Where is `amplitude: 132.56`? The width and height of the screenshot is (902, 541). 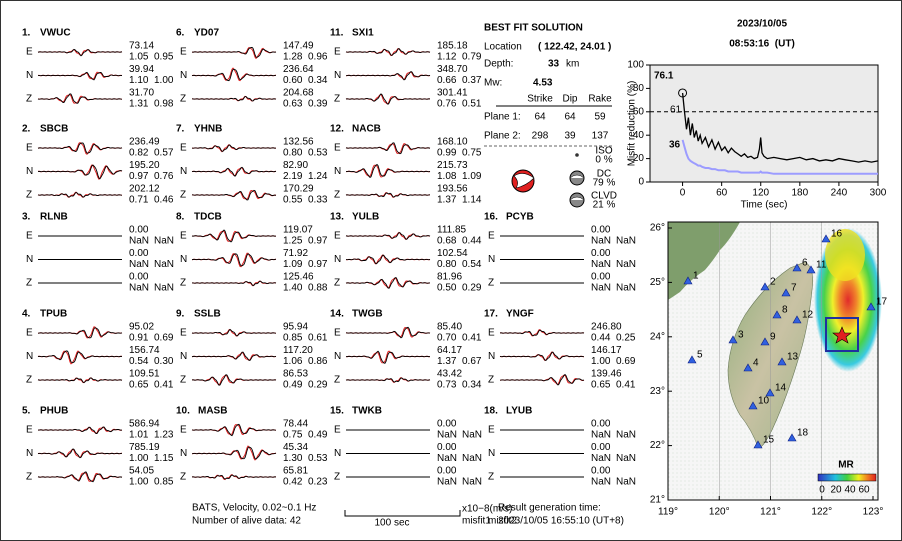
amplitude: 132.56 is located at coordinates (298, 142).